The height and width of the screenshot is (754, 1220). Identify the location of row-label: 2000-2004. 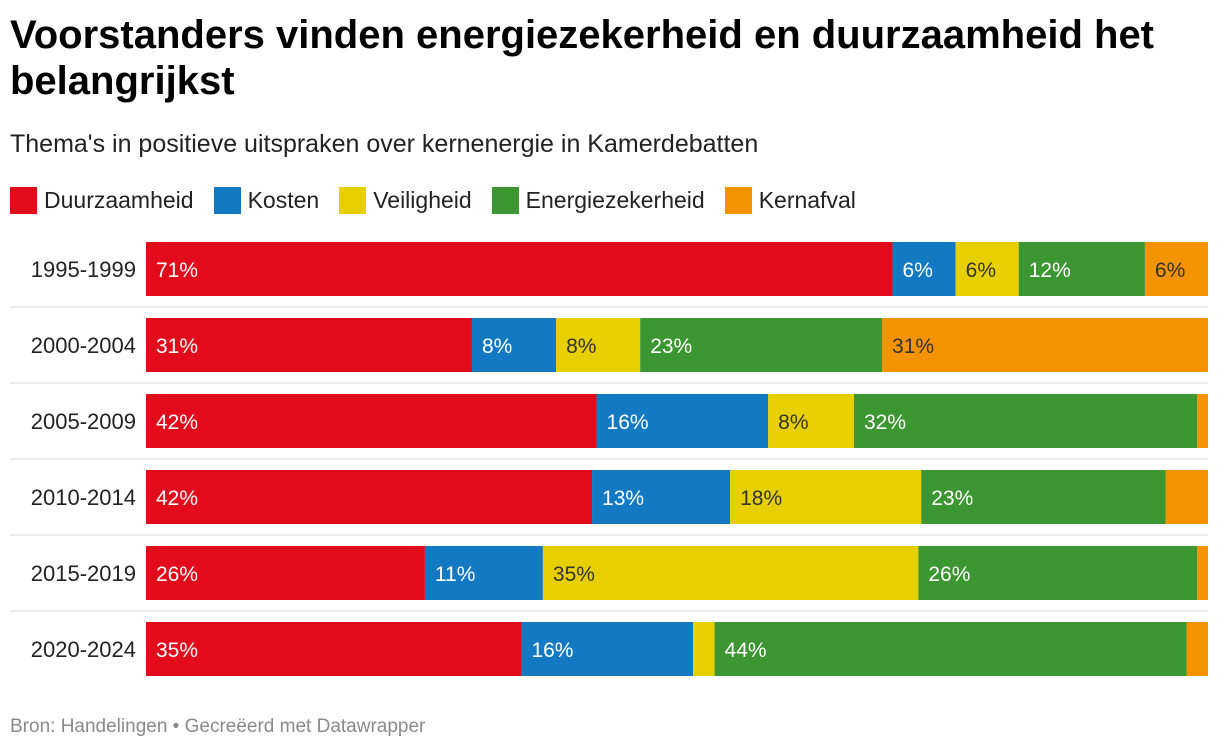
(83, 345).